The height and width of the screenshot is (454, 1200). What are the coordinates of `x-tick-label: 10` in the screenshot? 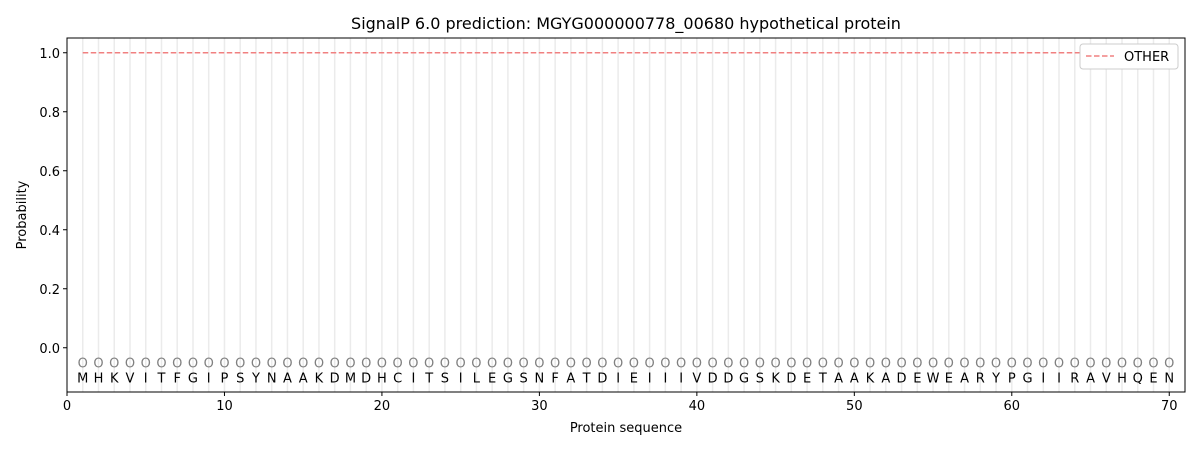 It's located at (224, 406).